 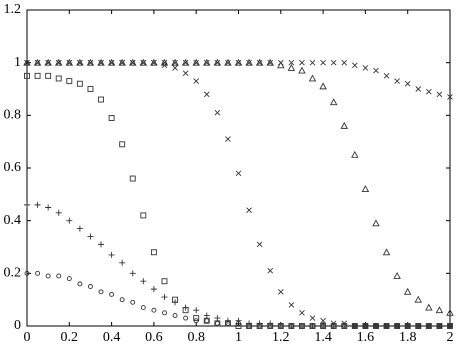 I want to click on y-tick-label: 0.8, so click(x=13, y=115).